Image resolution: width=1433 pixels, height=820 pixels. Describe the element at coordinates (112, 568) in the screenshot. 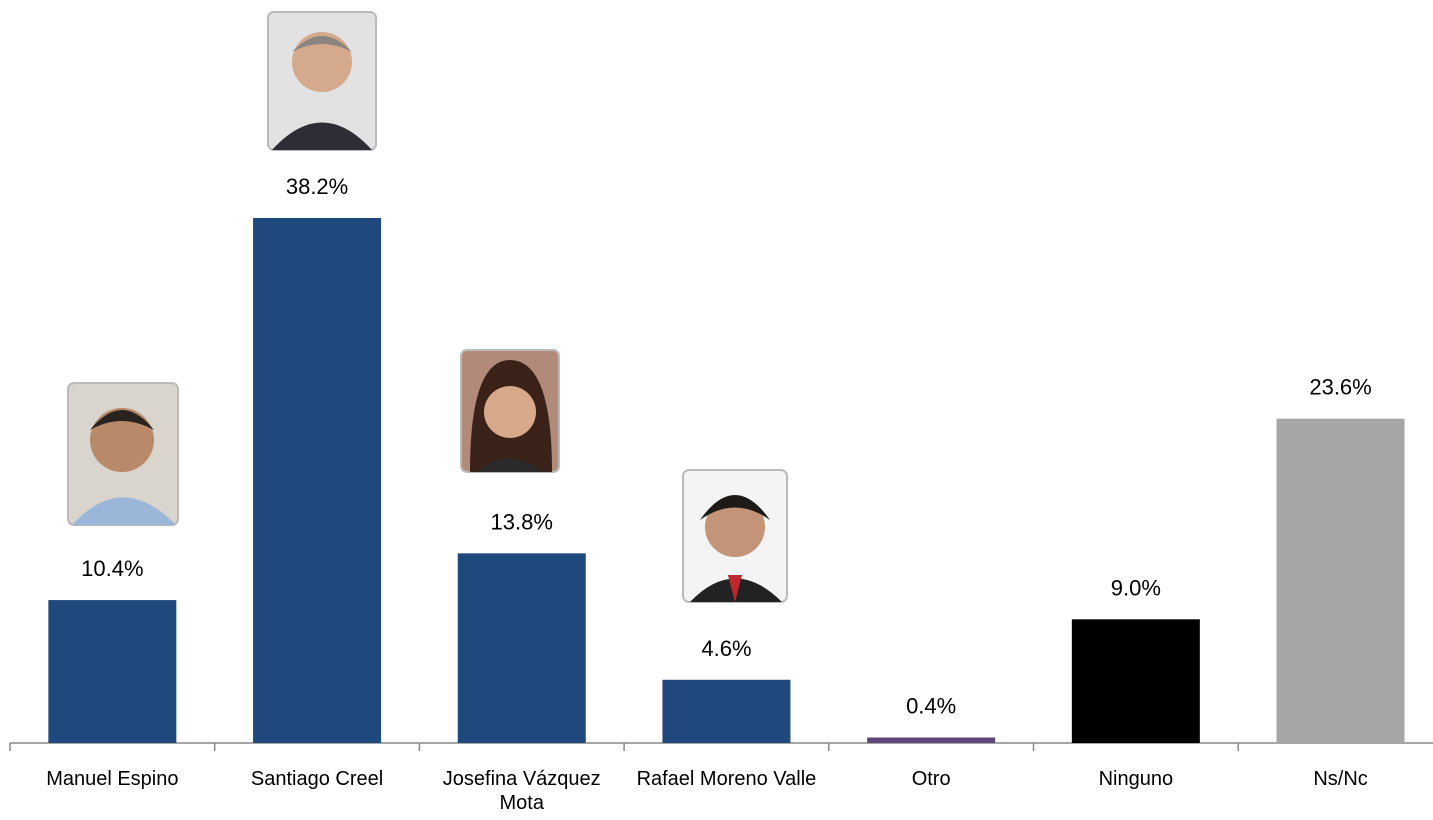

I see `data-label: 10.4%` at that location.